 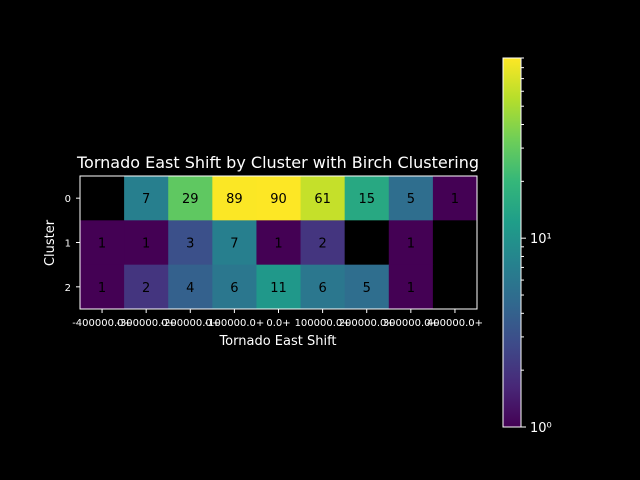 I want to click on colorbar-tick-label: 10¹, so click(x=541, y=239).